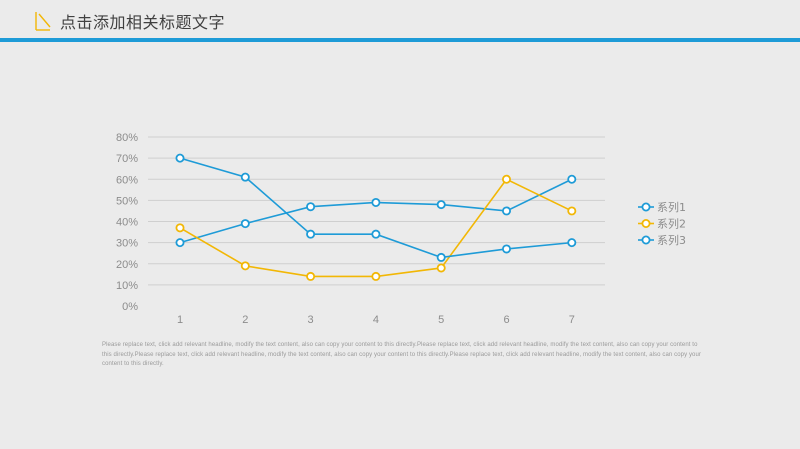  I want to click on header-accent-bar, so click(400, 40).